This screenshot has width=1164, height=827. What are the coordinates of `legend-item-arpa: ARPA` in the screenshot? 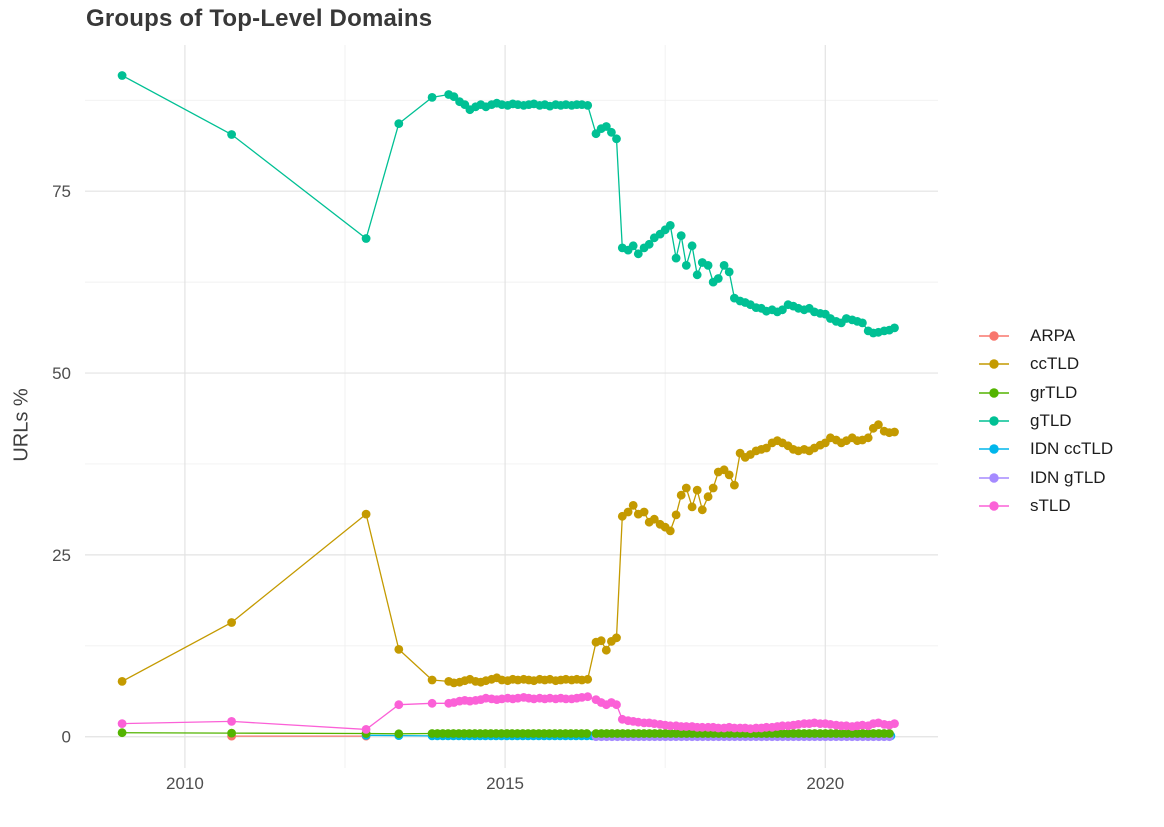 It's located at (1045, 336).